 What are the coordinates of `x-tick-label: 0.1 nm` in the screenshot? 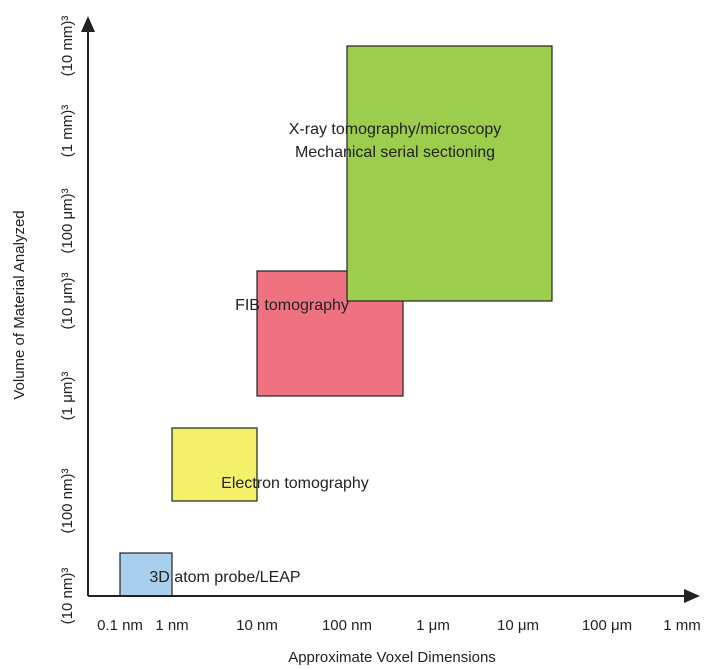 It's located at (120, 625).